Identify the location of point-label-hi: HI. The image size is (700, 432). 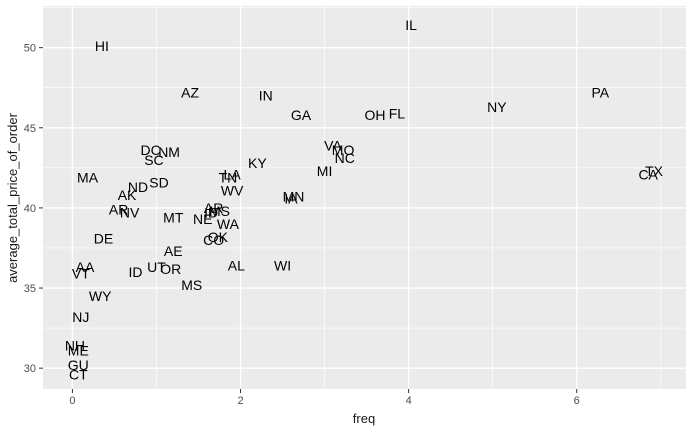
(102, 46).